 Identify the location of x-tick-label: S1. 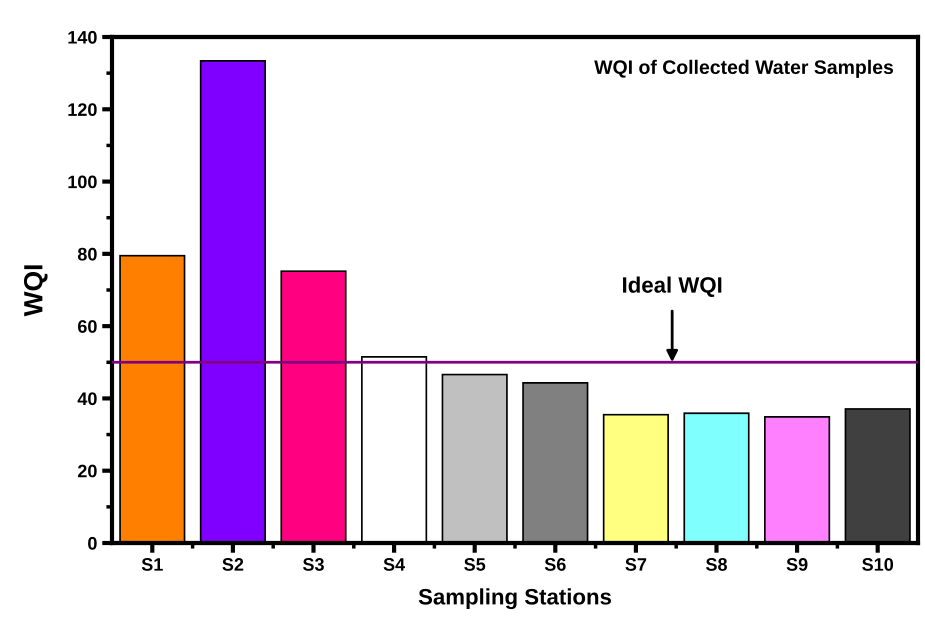
(152, 564).